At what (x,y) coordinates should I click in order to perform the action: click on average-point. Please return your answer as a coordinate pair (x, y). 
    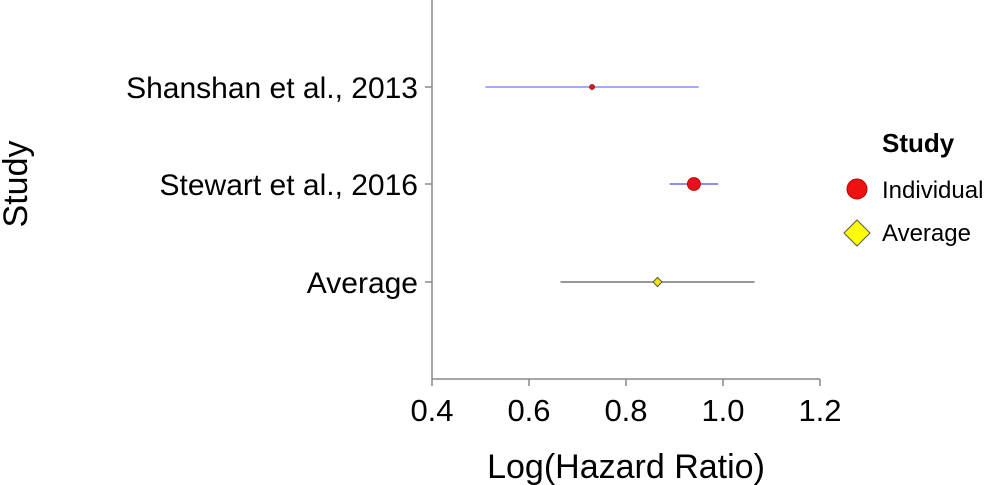
    Looking at the image, I should click on (657, 282).